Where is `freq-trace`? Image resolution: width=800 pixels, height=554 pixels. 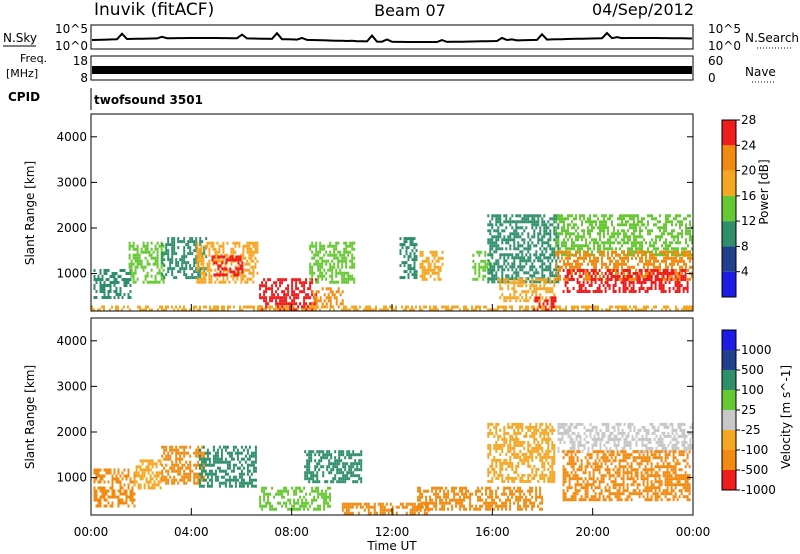 freq-trace is located at coordinates (392, 70).